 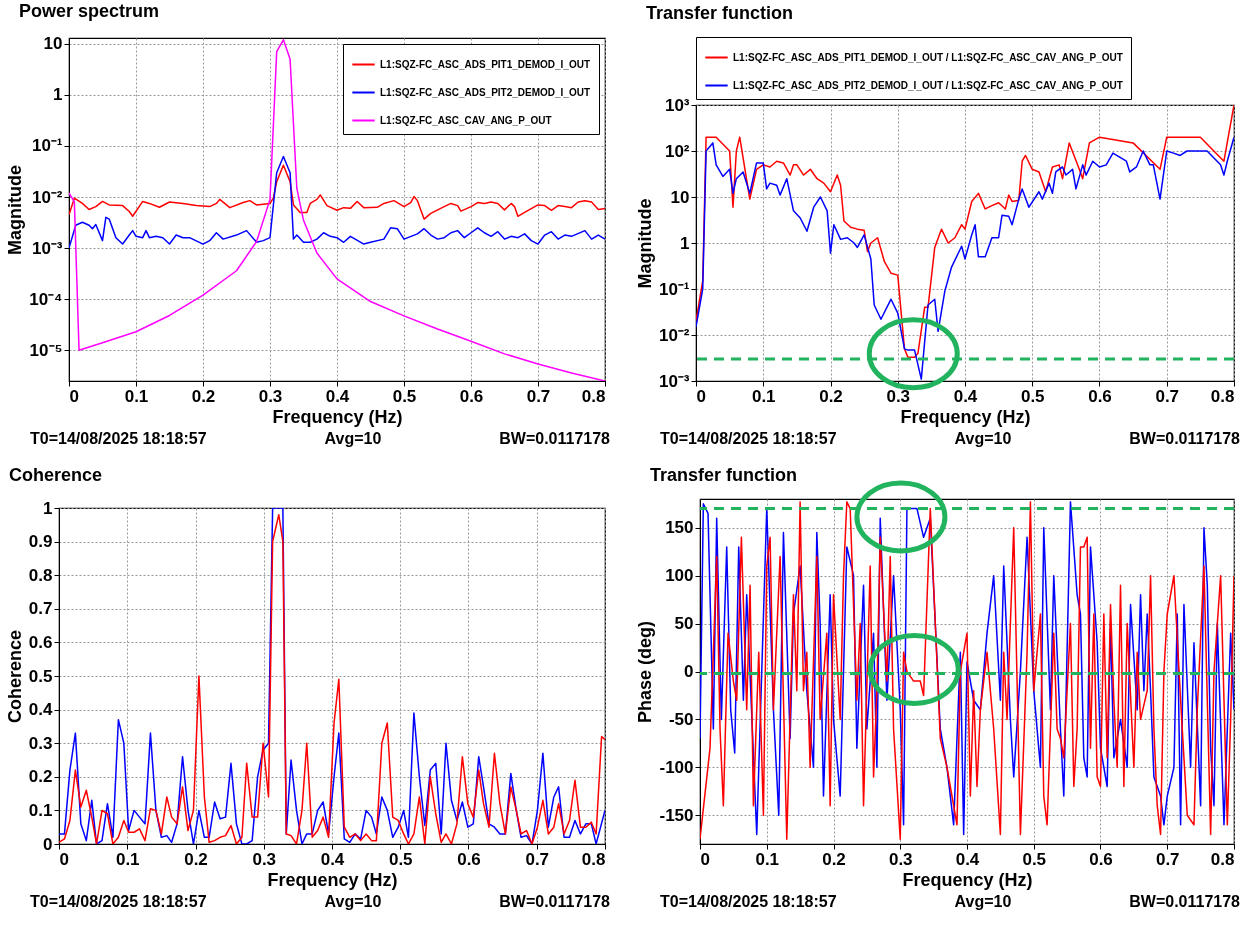 What do you see at coordinates (681, 719) in the screenshot?
I see `y-tick-label: -50` at bounding box center [681, 719].